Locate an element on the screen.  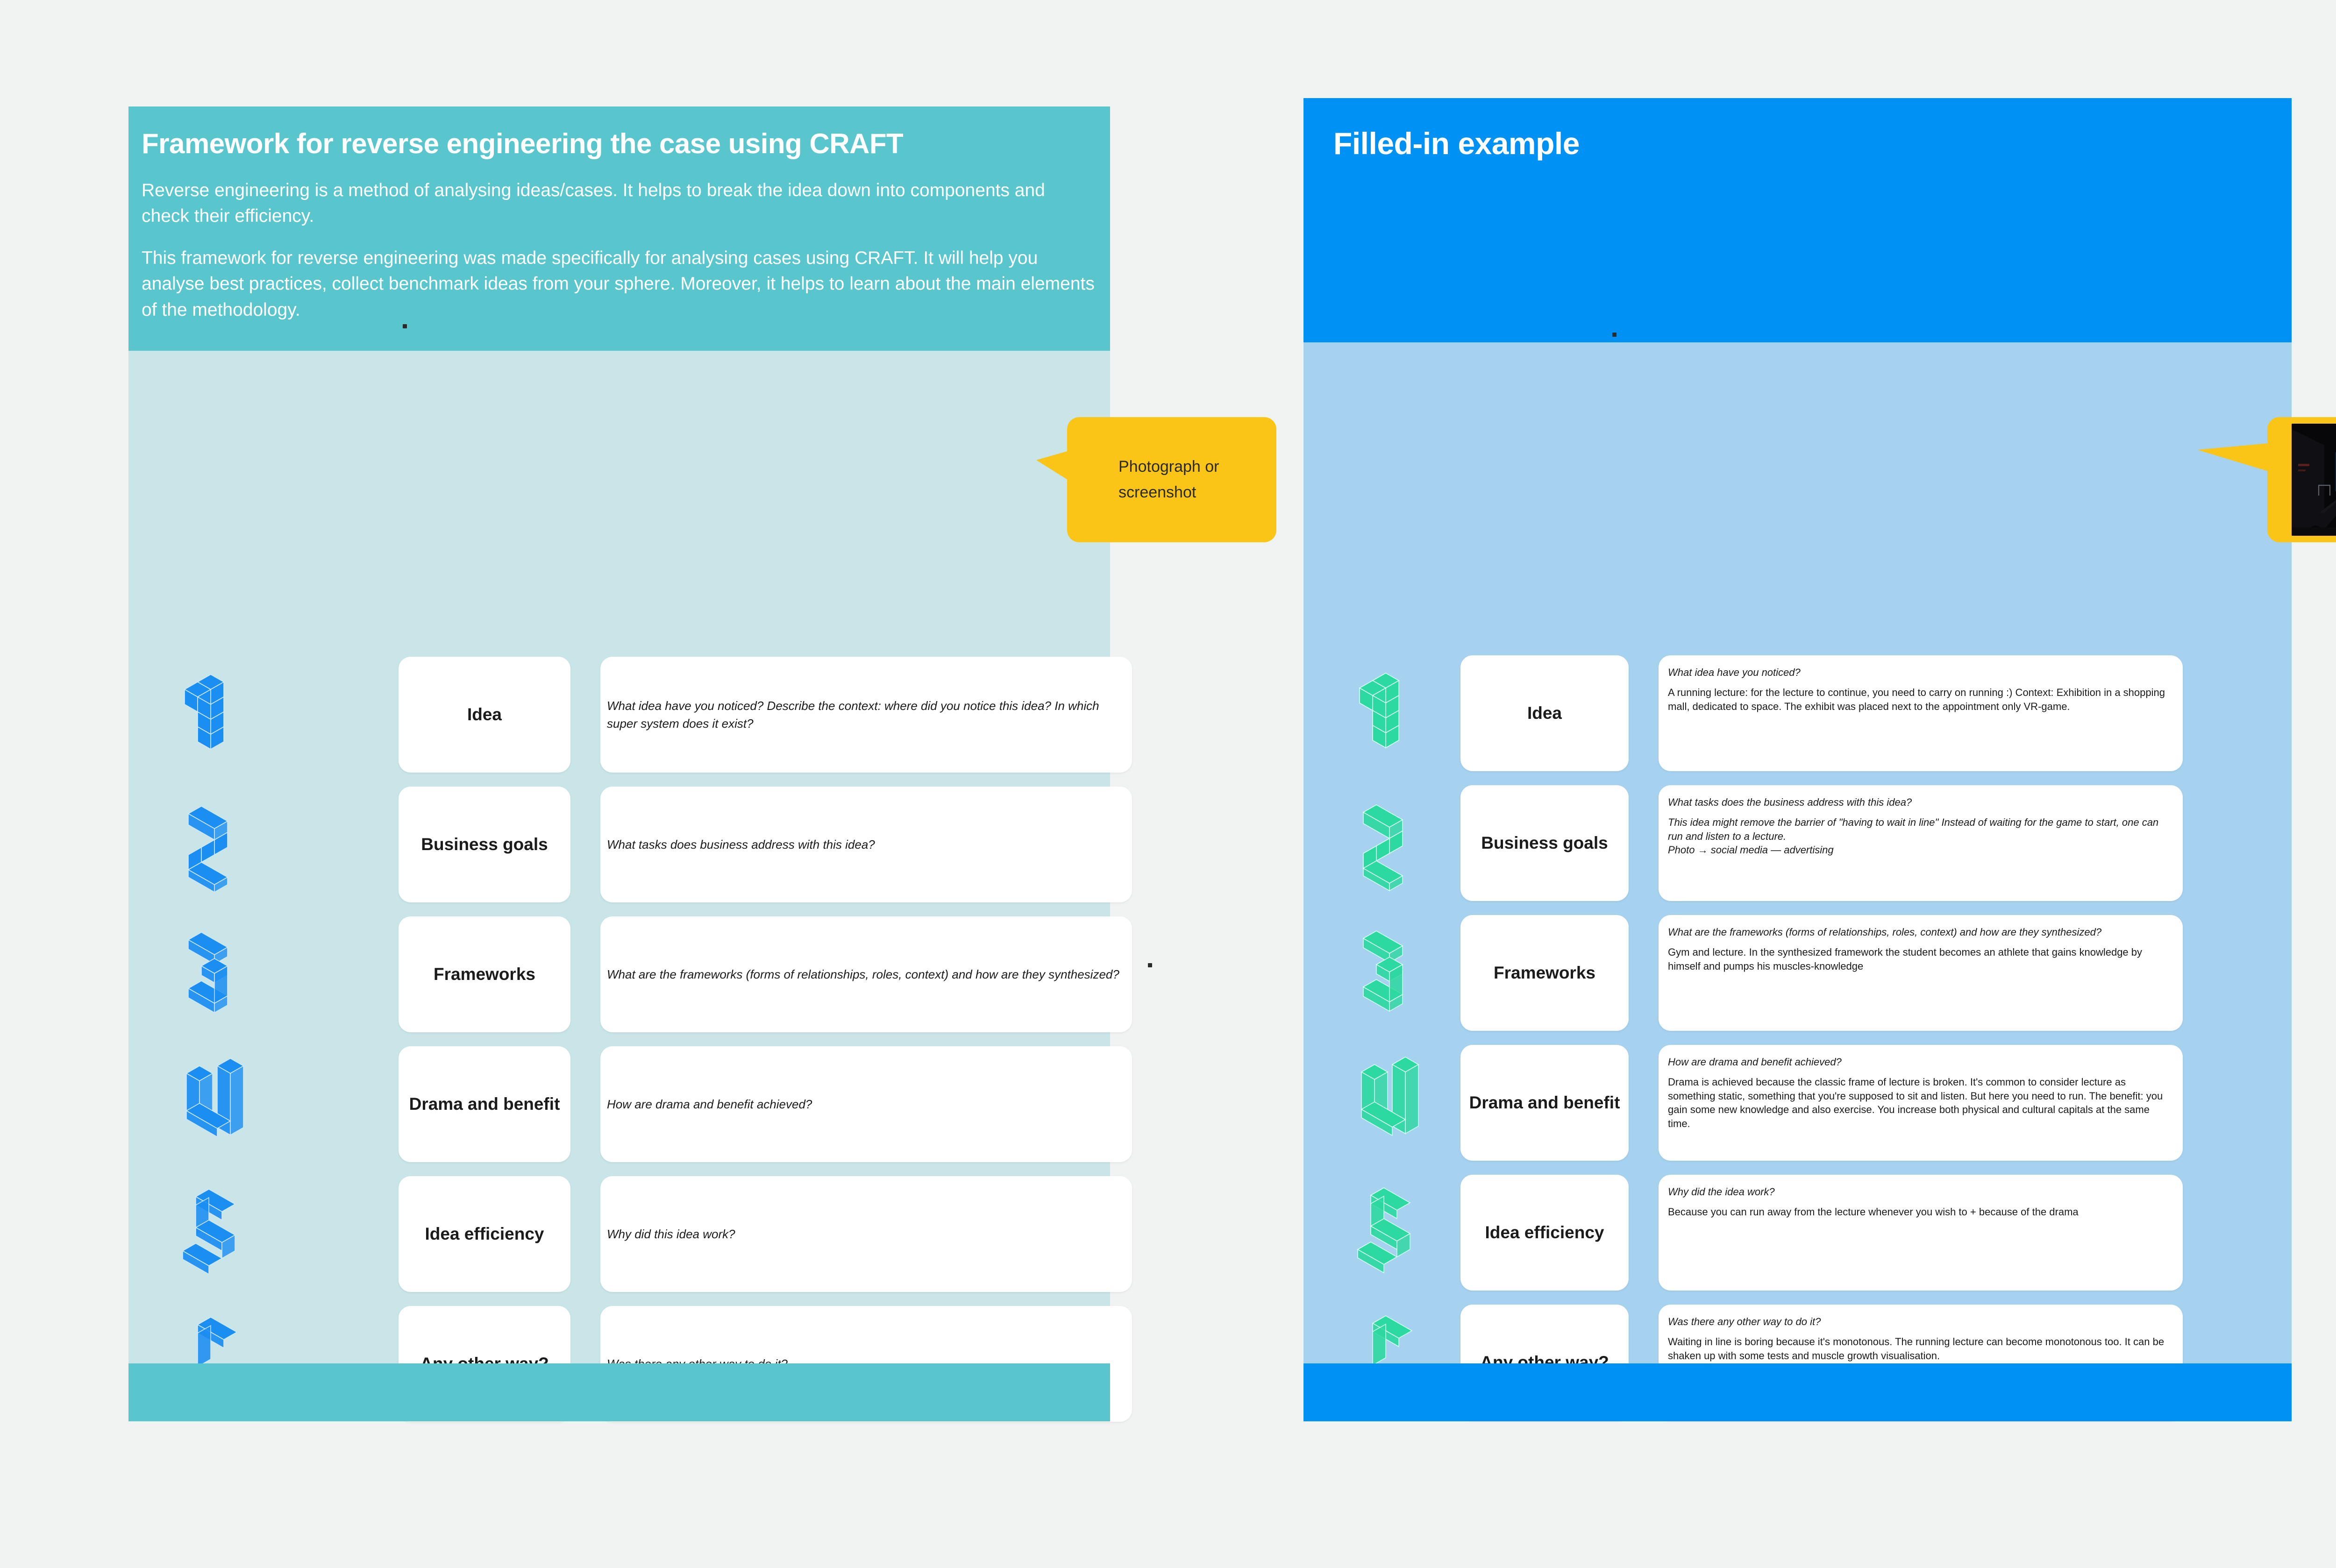
right-panel-title: Filled-in example is located at coordinates (1456, 143).